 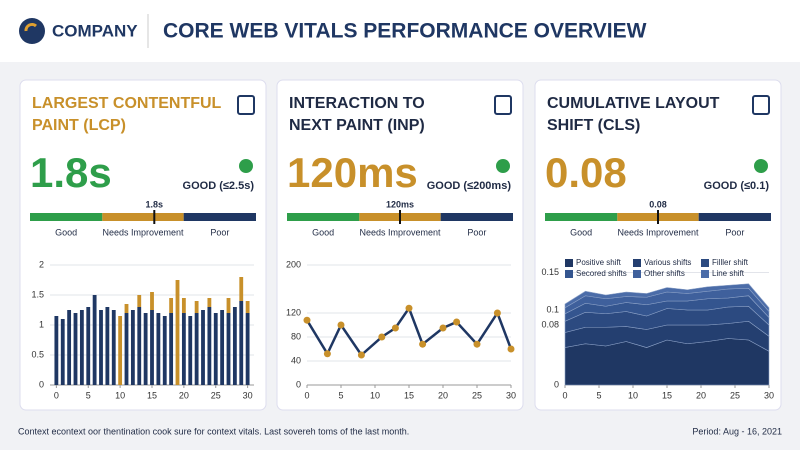 What do you see at coordinates (37, 294) in the screenshot?
I see `y-tick-label: 1.5` at bounding box center [37, 294].